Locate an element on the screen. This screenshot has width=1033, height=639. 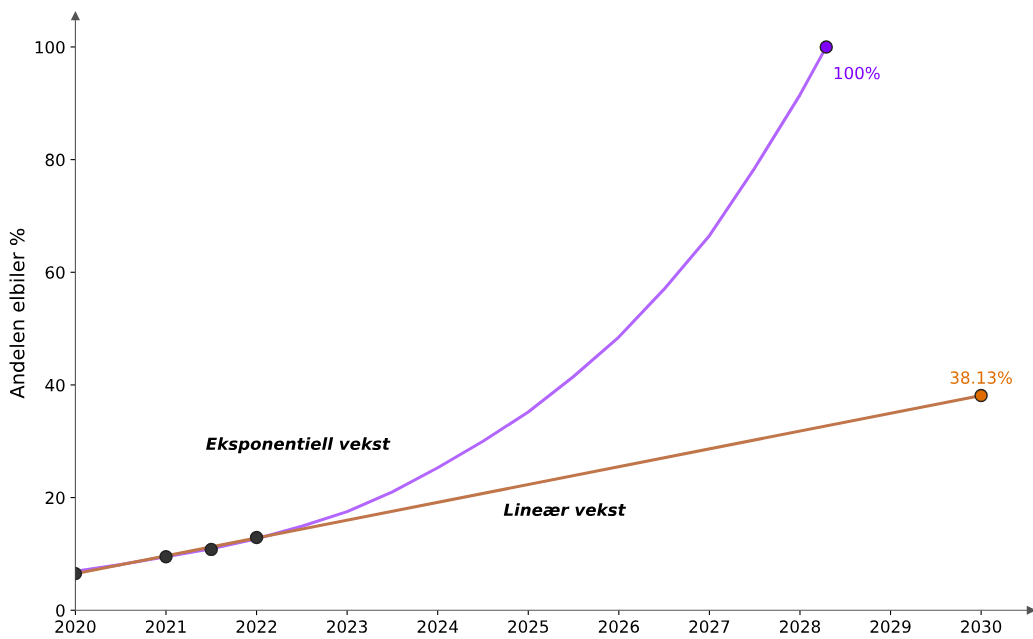
x-tick-label: 2024 is located at coordinates (437, 626).